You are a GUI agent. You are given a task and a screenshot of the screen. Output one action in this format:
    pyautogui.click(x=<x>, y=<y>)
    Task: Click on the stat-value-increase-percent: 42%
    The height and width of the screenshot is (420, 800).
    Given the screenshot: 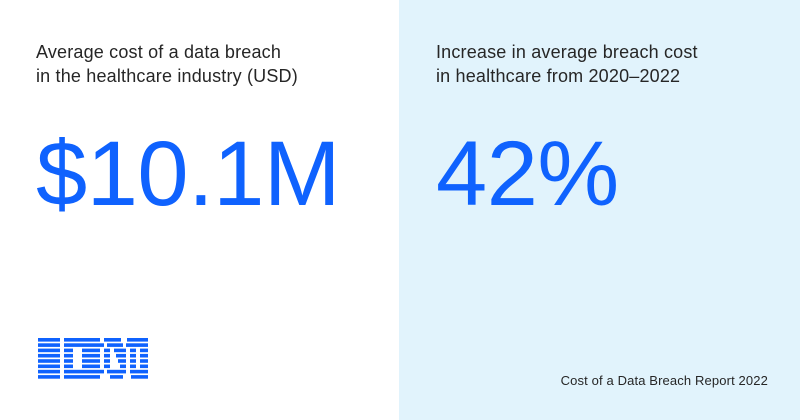 What is the action you would take?
    pyautogui.click(x=527, y=174)
    